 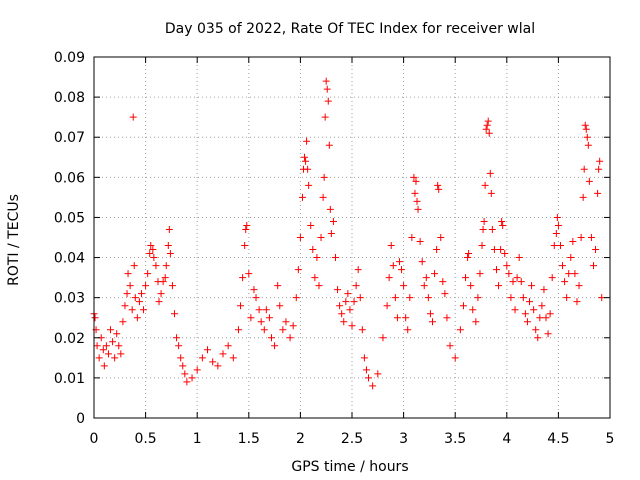 What do you see at coordinates (506, 439) in the screenshot?
I see `x-tick-label: 4` at bounding box center [506, 439].